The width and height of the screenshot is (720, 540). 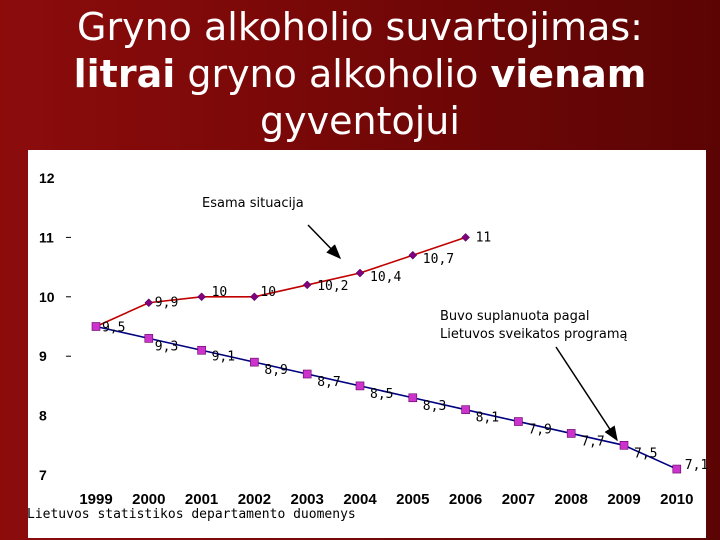 What do you see at coordinates (280, 282) in the screenshot?
I see `actual-series-line` at bounding box center [280, 282].